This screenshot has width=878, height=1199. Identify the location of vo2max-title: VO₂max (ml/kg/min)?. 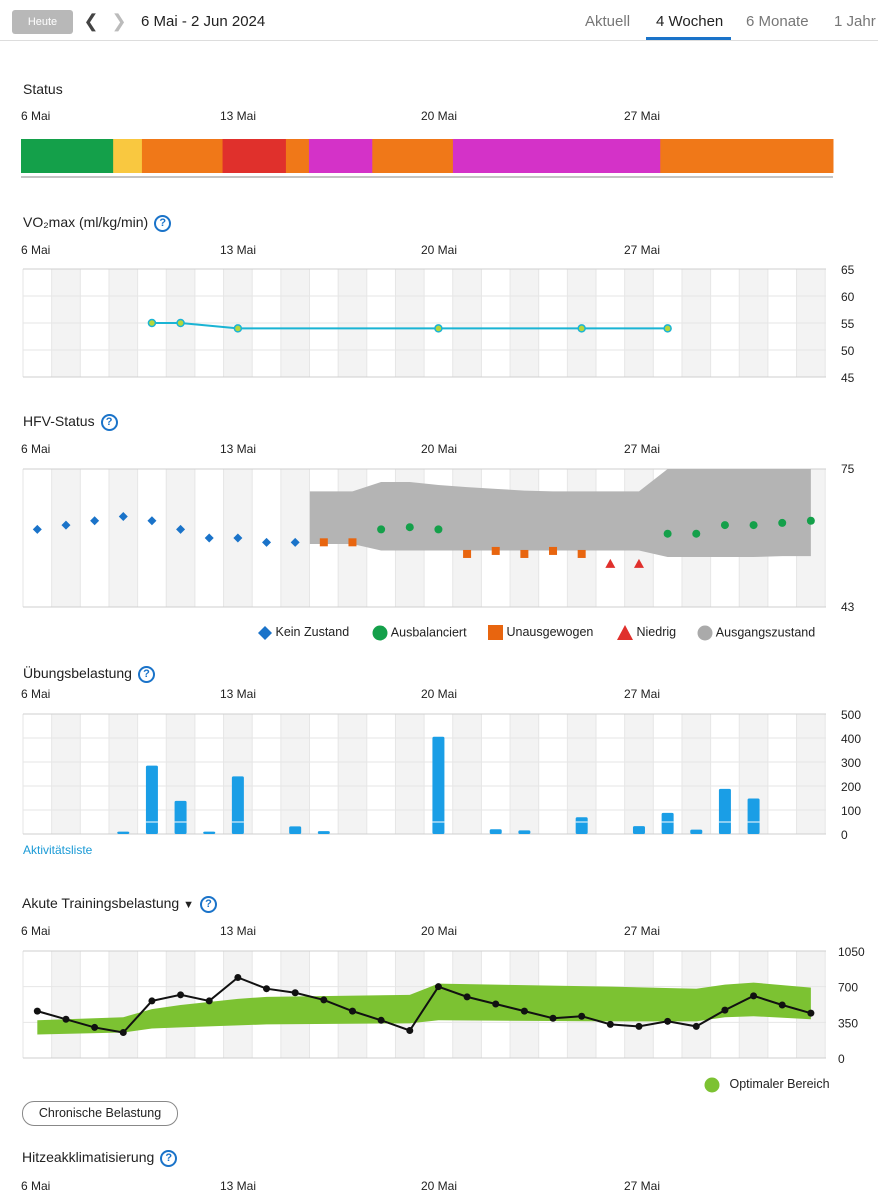
(97, 223).